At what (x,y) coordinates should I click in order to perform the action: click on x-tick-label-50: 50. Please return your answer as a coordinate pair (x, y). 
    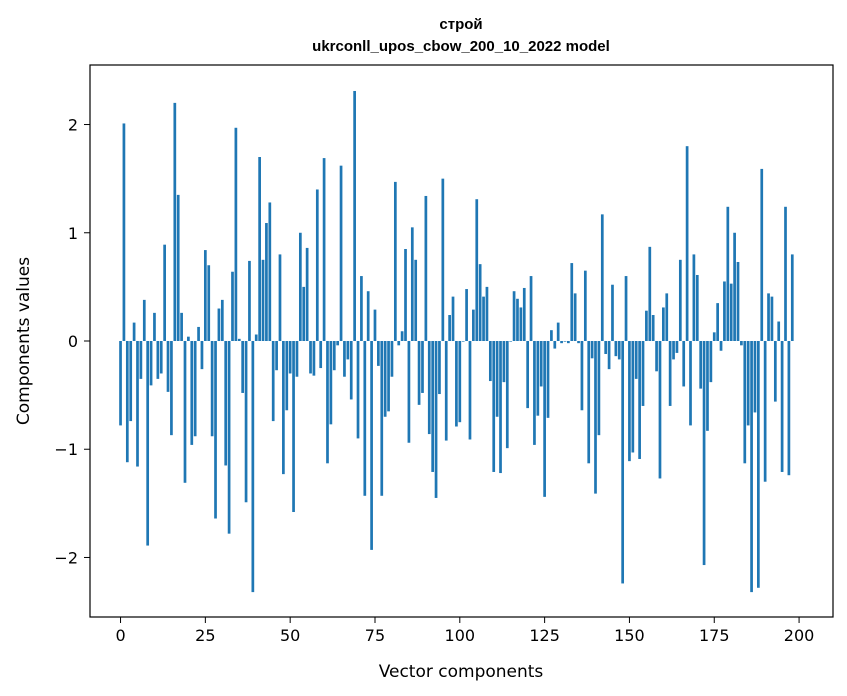
    Looking at the image, I should click on (290, 635).